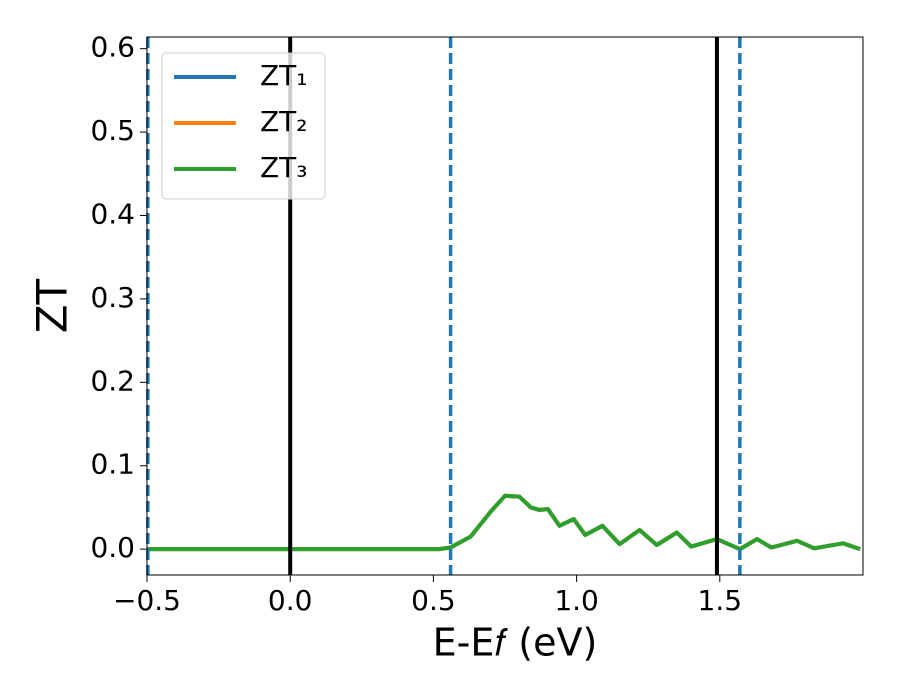  Describe the element at coordinates (112, 547) in the screenshot. I see `y-tick-label: 0.0` at that location.